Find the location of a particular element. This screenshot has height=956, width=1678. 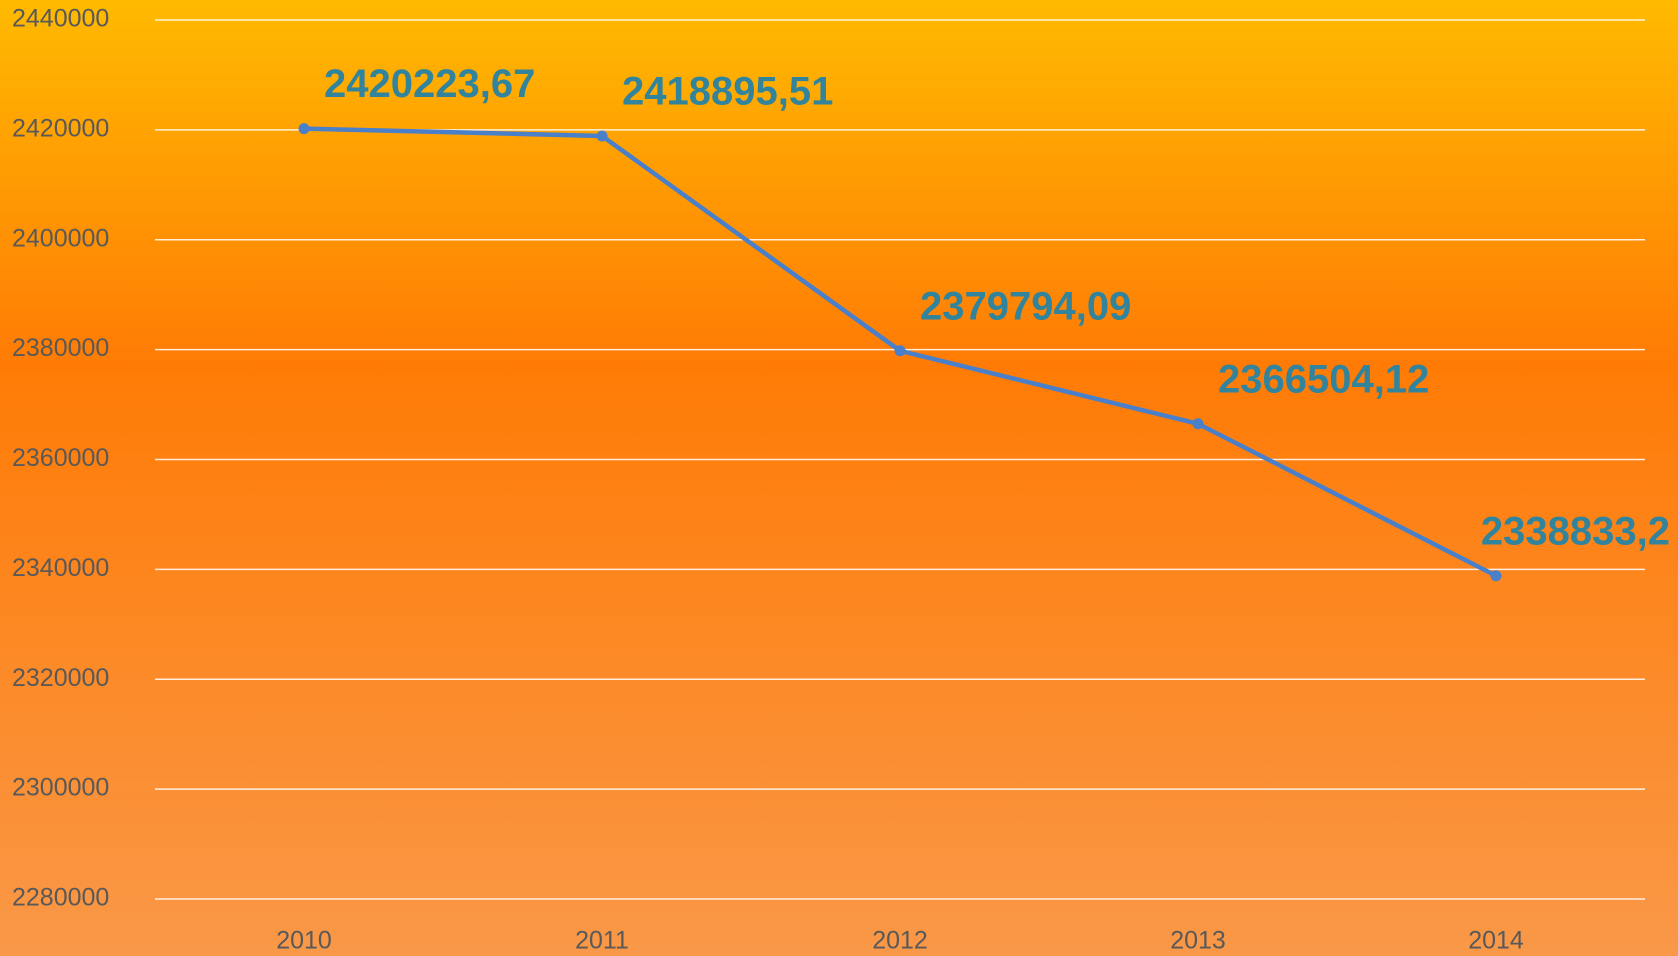

x-tick-label: 2010 is located at coordinates (304, 941).